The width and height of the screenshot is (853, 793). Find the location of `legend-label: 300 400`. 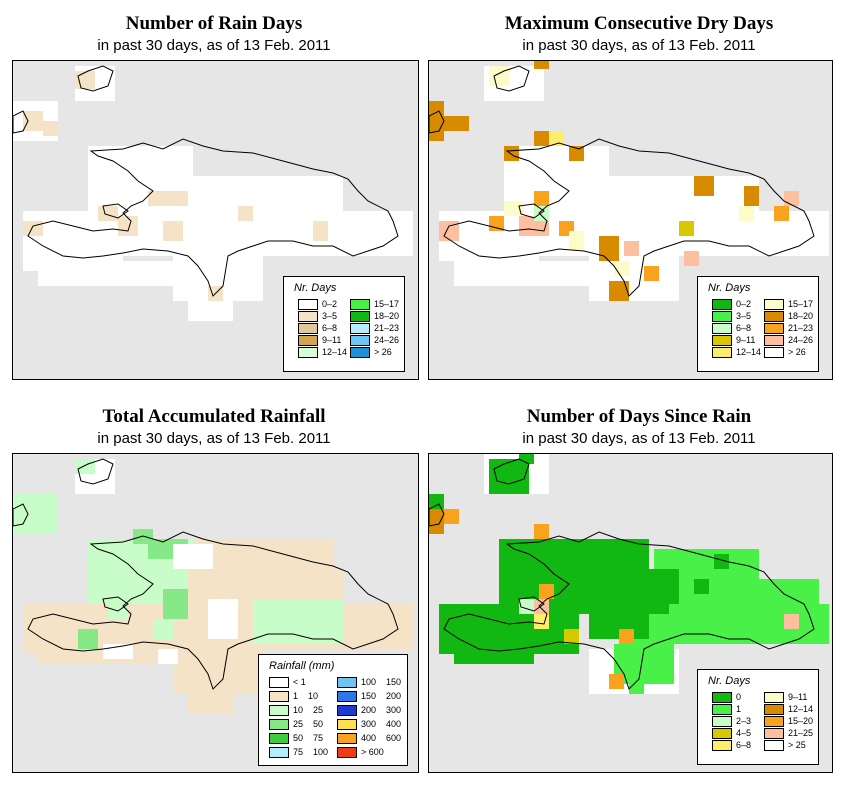

legend-label: 300 400 is located at coordinates (381, 724).